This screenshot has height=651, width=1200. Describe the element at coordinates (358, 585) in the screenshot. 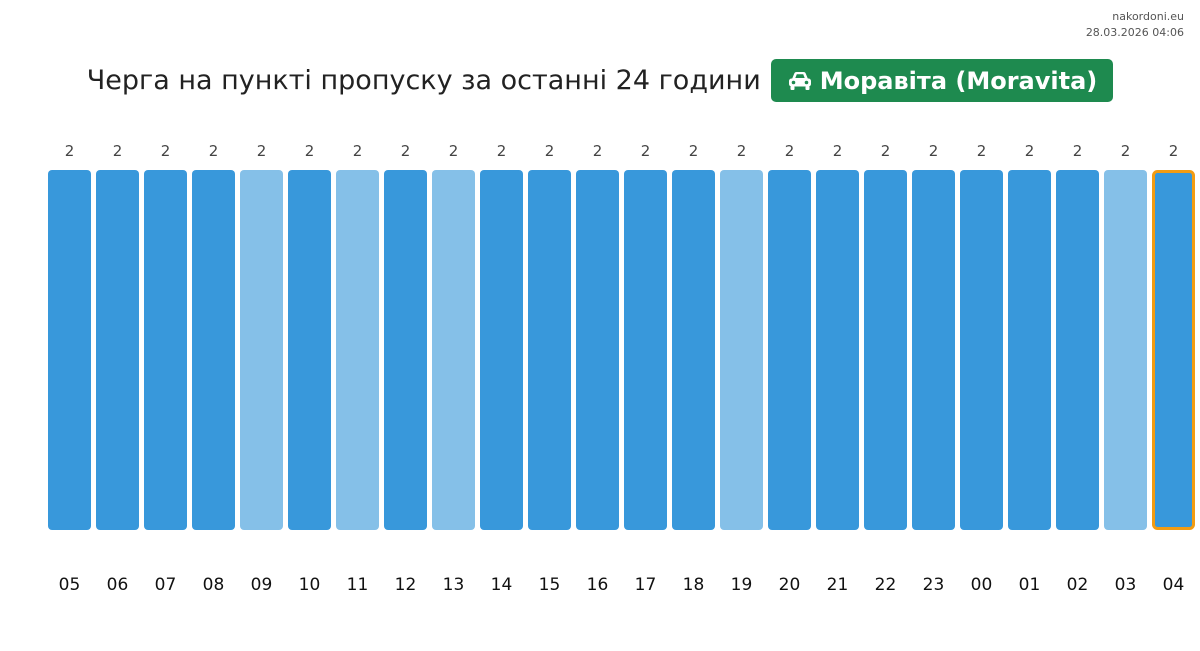

I see `hour-label-11: 11` at that location.